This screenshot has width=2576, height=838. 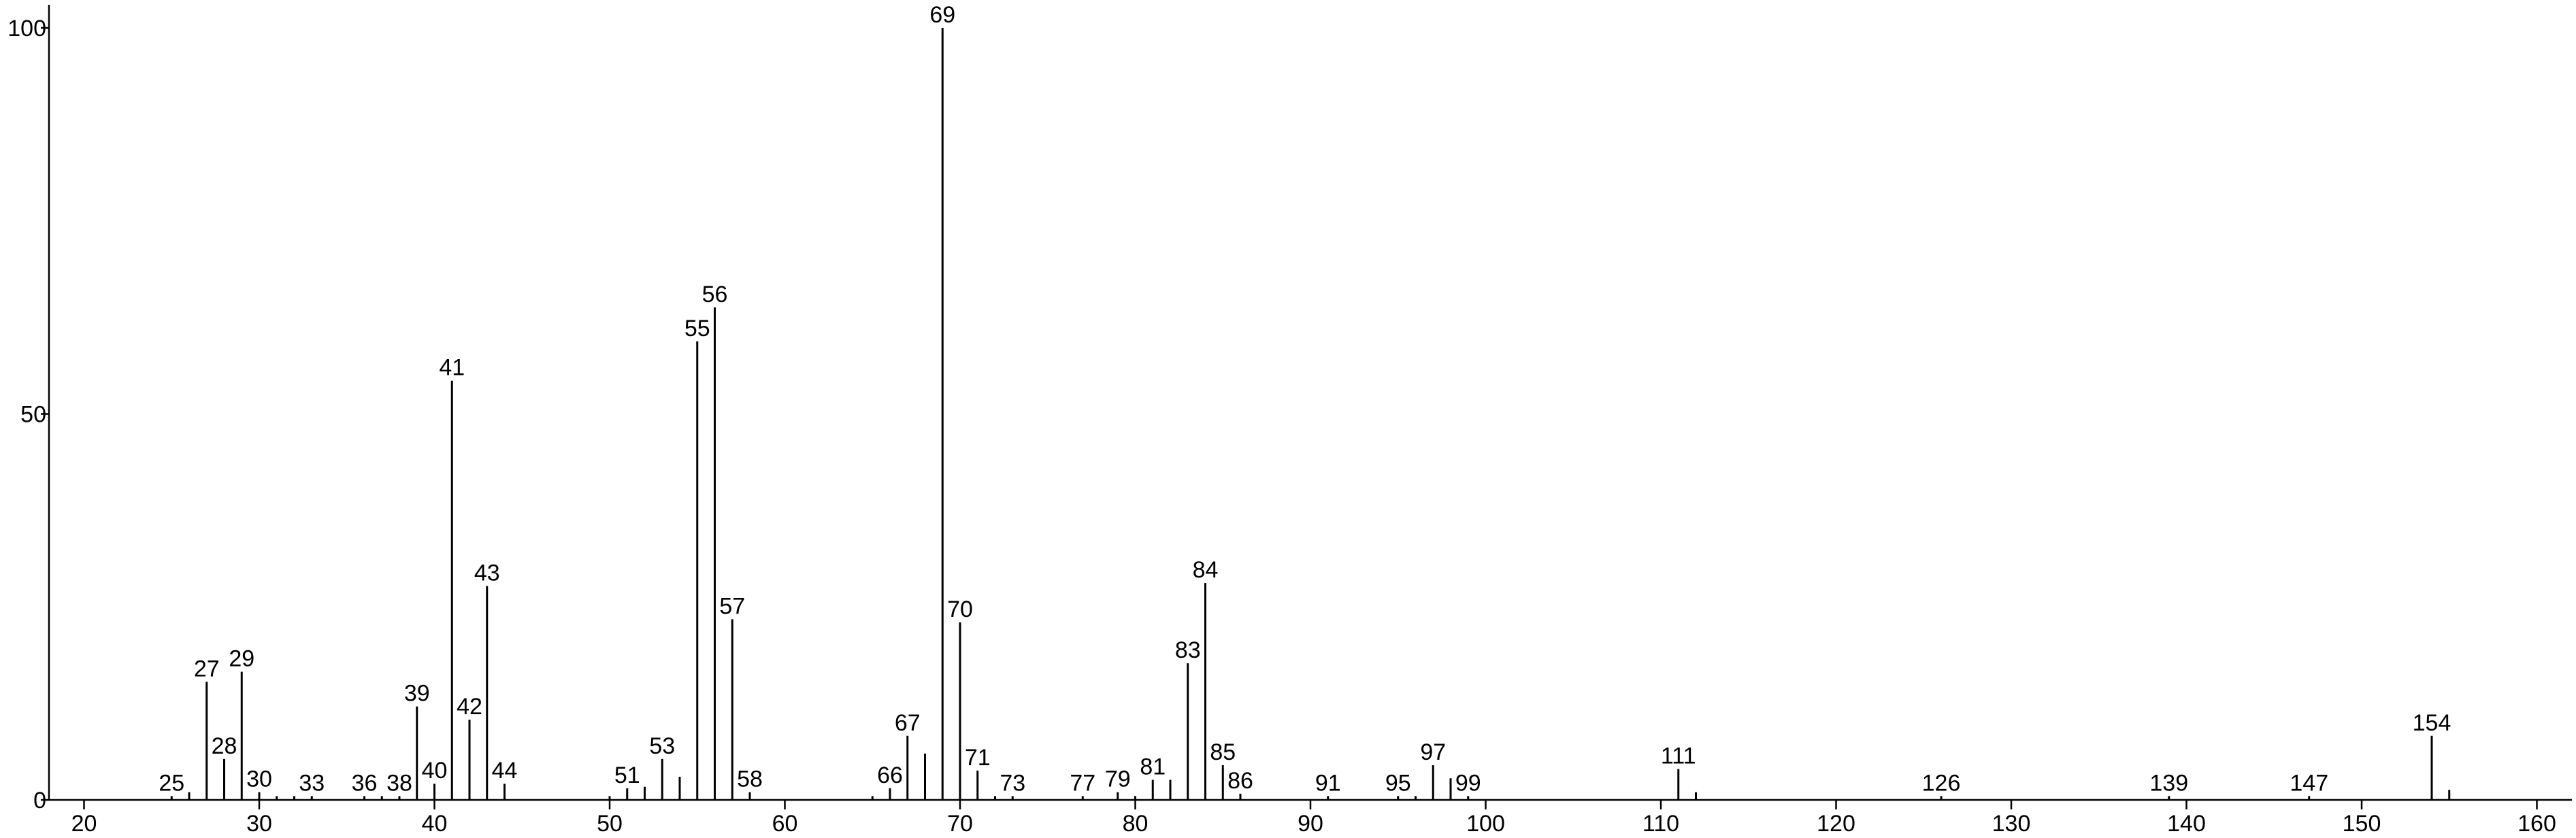 What do you see at coordinates (715, 295) in the screenshot?
I see `peak-label: 56` at bounding box center [715, 295].